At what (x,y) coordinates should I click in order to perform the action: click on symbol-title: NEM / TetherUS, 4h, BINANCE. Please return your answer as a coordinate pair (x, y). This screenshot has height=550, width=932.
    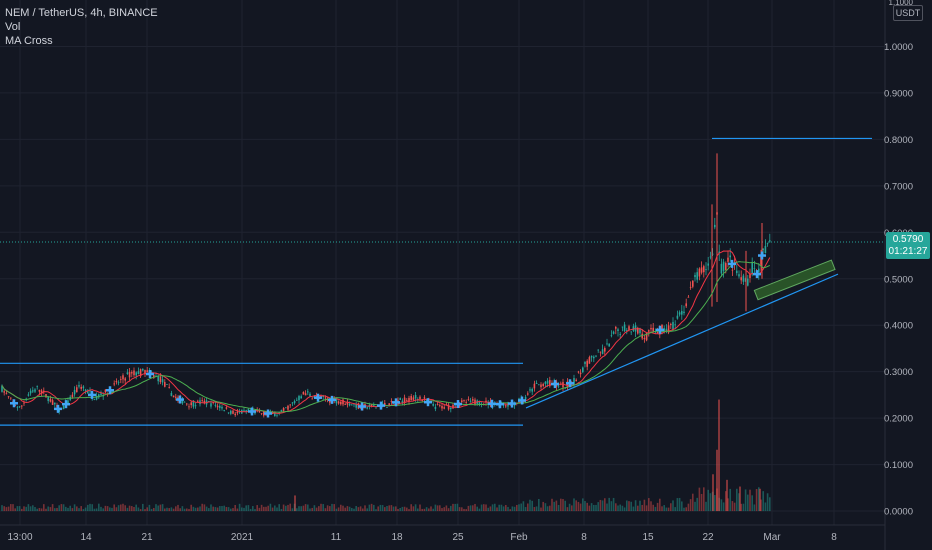
    Looking at the image, I should click on (81, 13).